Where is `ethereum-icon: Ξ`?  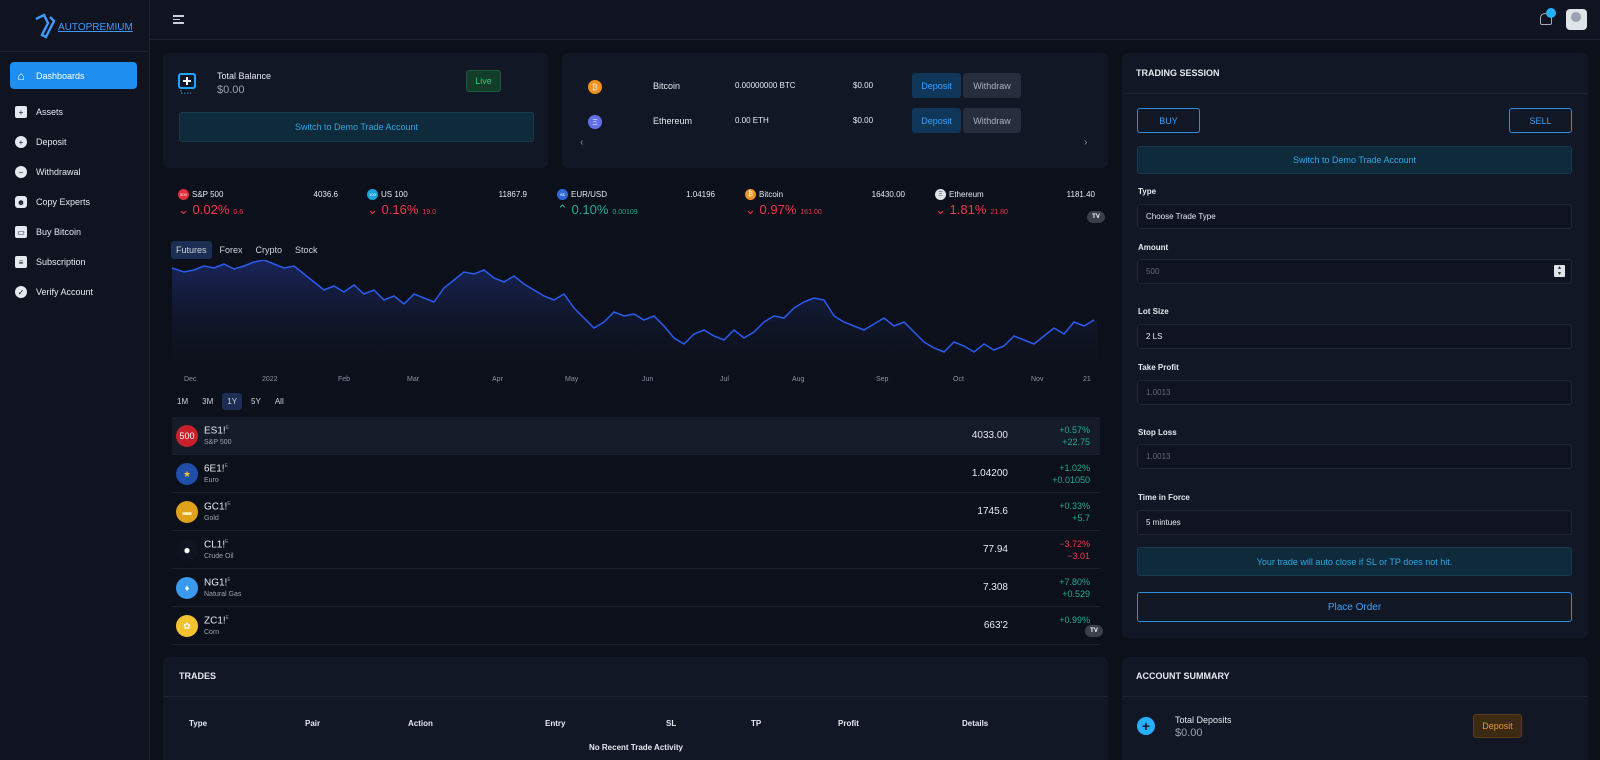 ethereum-icon: Ξ is located at coordinates (595, 122).